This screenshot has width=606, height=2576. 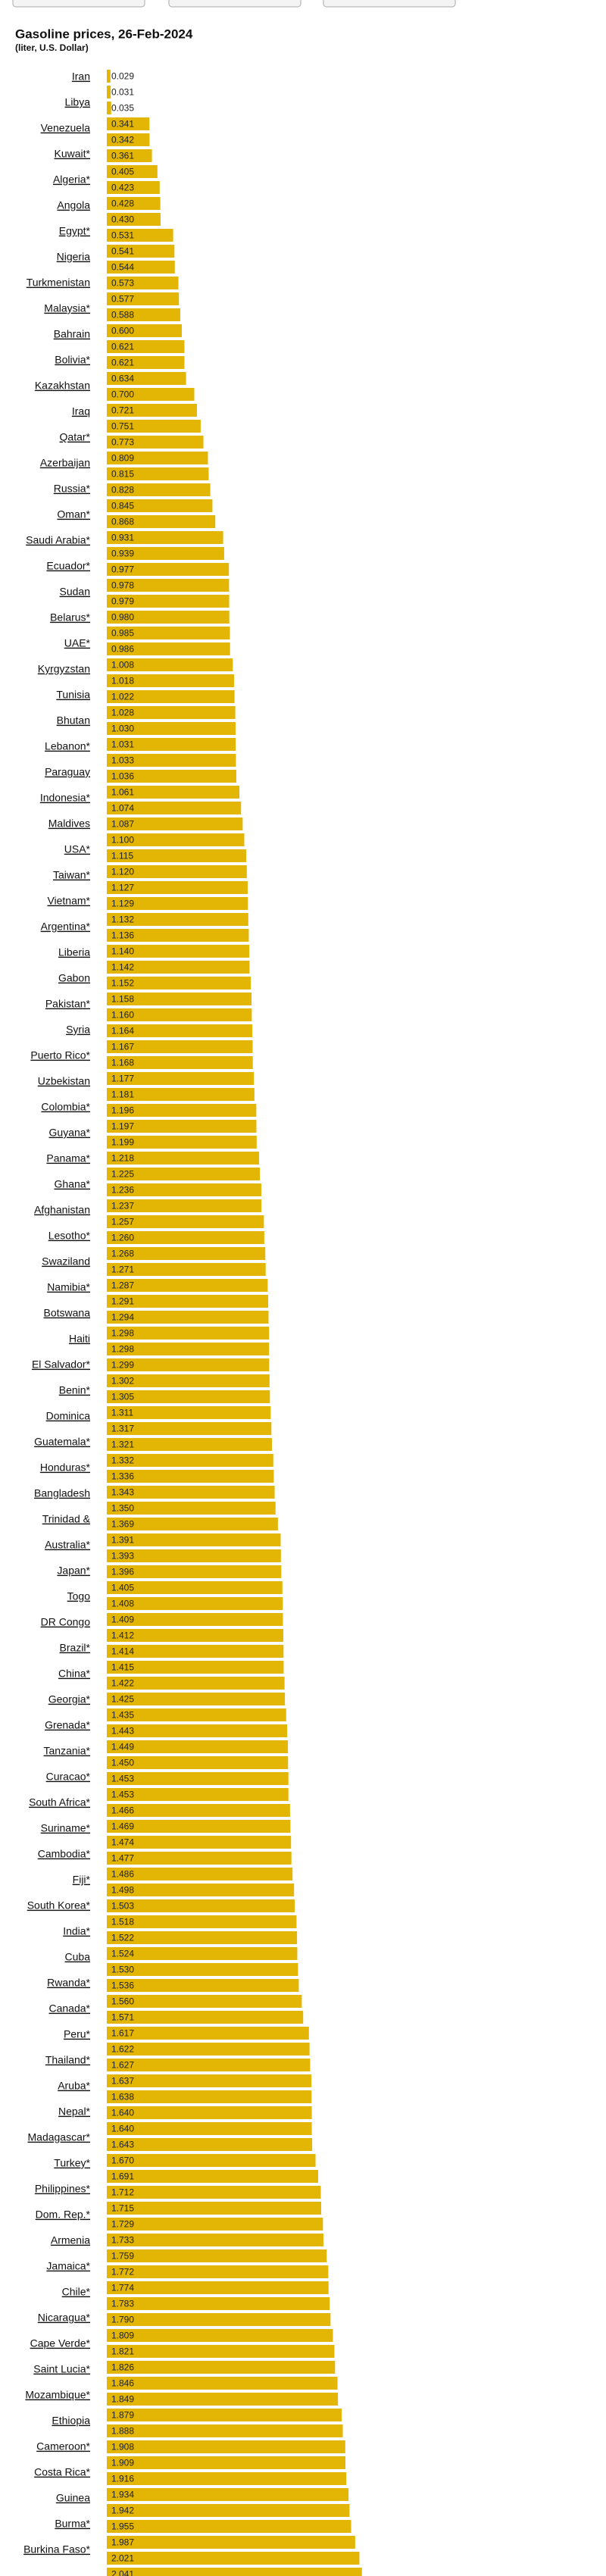 What do you see at coordinates (75, 1648) in the screenshot?
I see `country-label: Brazil*` at bounding box center [75, 1648].